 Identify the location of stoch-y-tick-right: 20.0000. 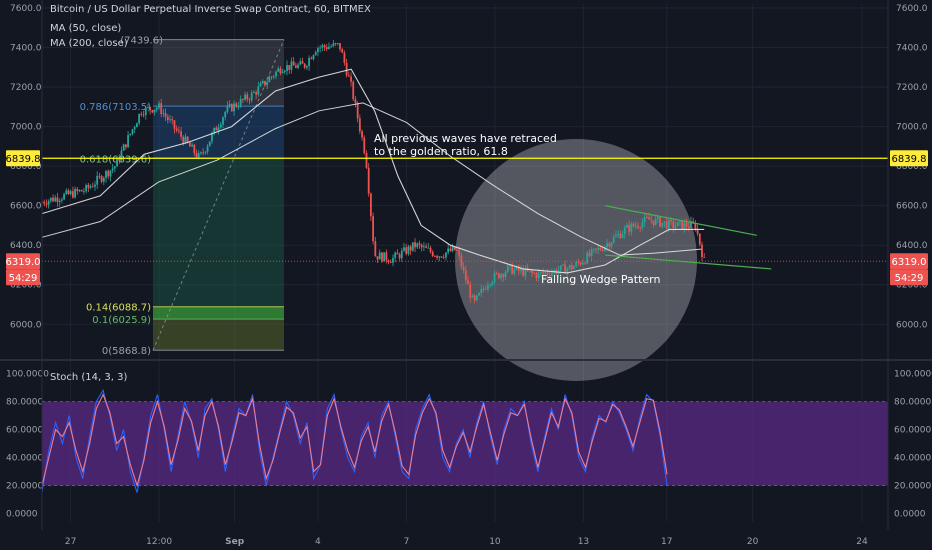
(912, 487).